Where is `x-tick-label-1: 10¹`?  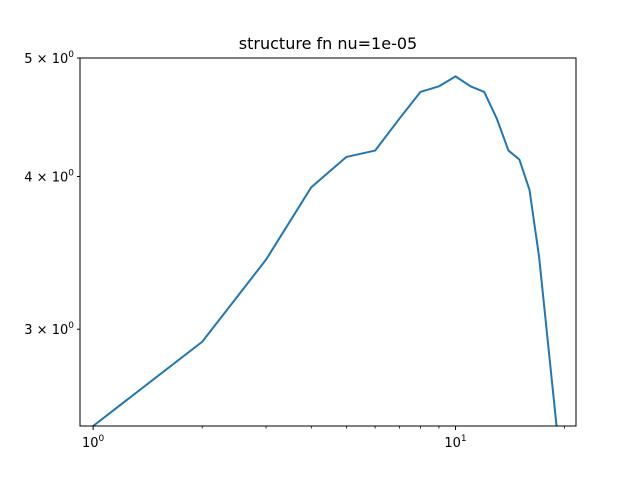
x-tick-label-1: 10¹ is located at coordinates (455, 442).